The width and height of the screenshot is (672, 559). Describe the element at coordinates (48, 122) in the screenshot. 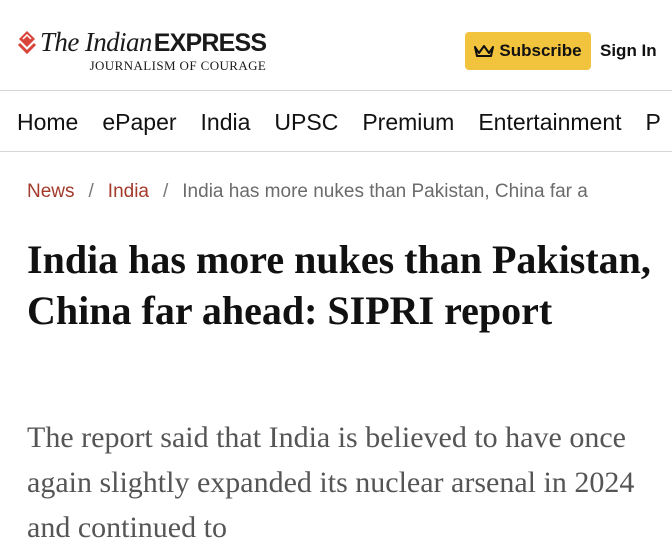

I see `nav-item-home: Home` at that location.